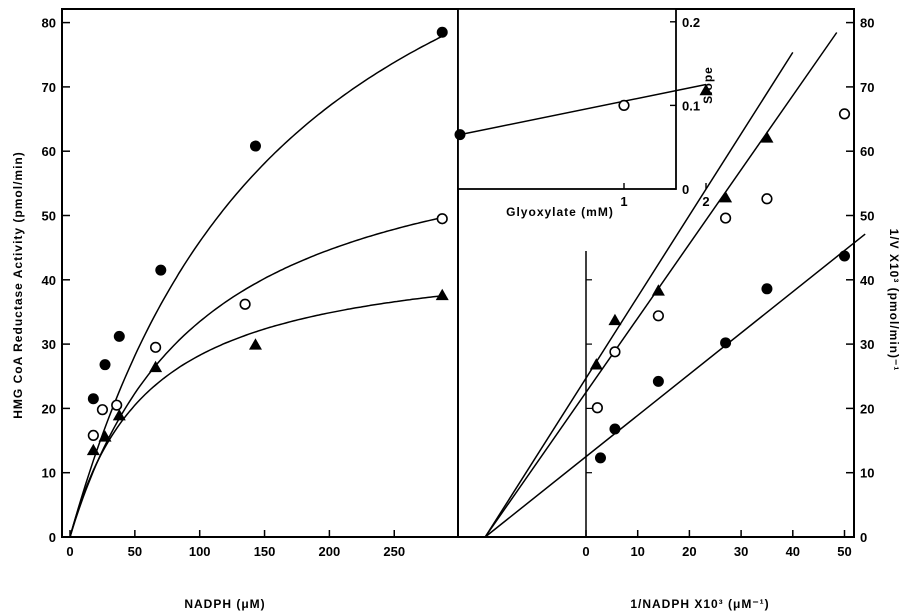 Image resolution: width=904 pixels, height=616 pixels. Describe the element at coordinates (224, 604) in the screenshot. I see `left-x-axis-label: NADPH (μM)` at that location.